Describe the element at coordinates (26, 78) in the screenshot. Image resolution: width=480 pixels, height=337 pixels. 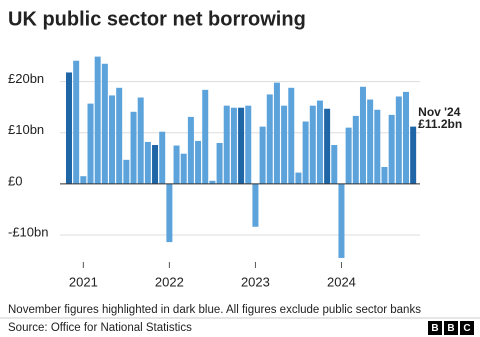
I see `y-tick-label: £20bn` at that location.